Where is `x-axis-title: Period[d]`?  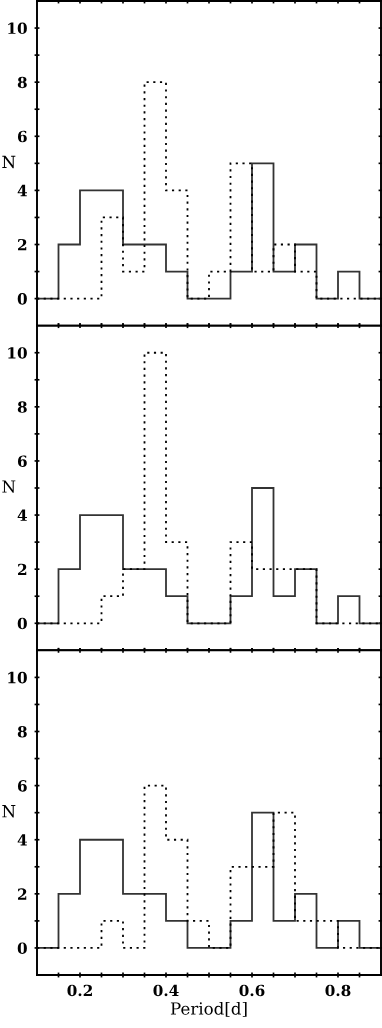
x-axis-title: Period[d] is located at coordinates (208, 1009).